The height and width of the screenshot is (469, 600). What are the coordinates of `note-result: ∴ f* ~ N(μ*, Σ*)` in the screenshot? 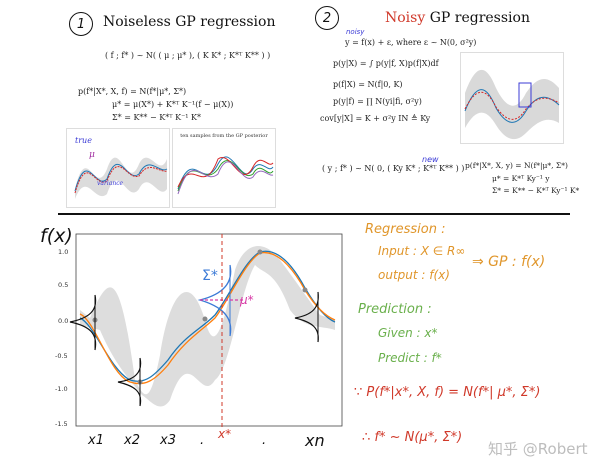 It's located at (412, 437).